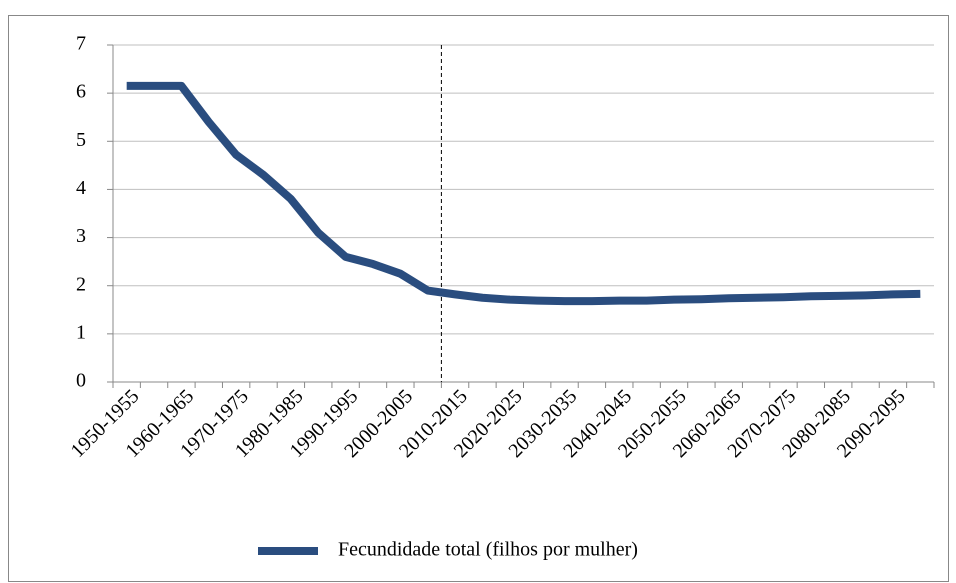  I want to click on y-tick-label: 3, so click(81, 236).